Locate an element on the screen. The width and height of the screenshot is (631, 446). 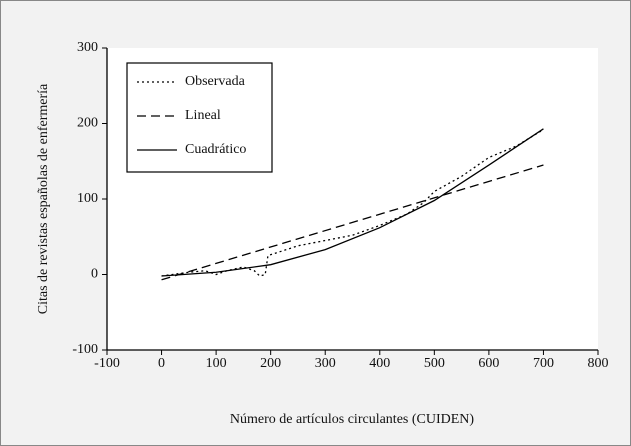
legend-label: Cuadrático is located at coordinates (215, 149).